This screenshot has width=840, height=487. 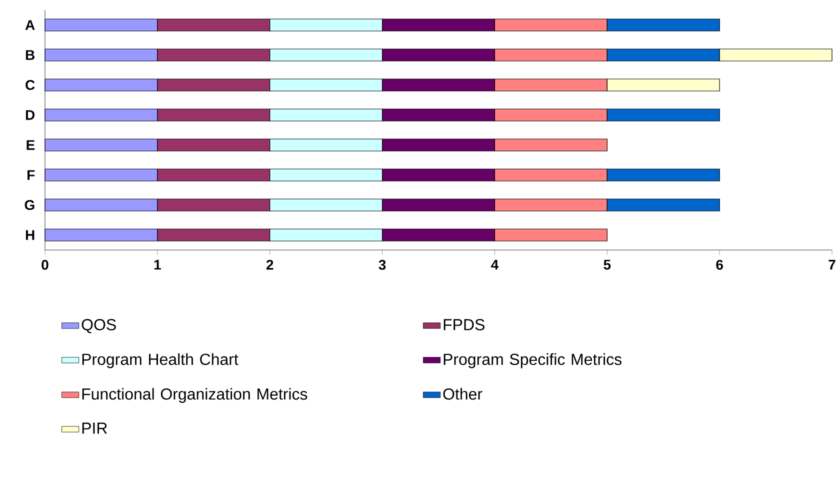 I want to click on y-tick-label: B, so click(x=30, y=55).